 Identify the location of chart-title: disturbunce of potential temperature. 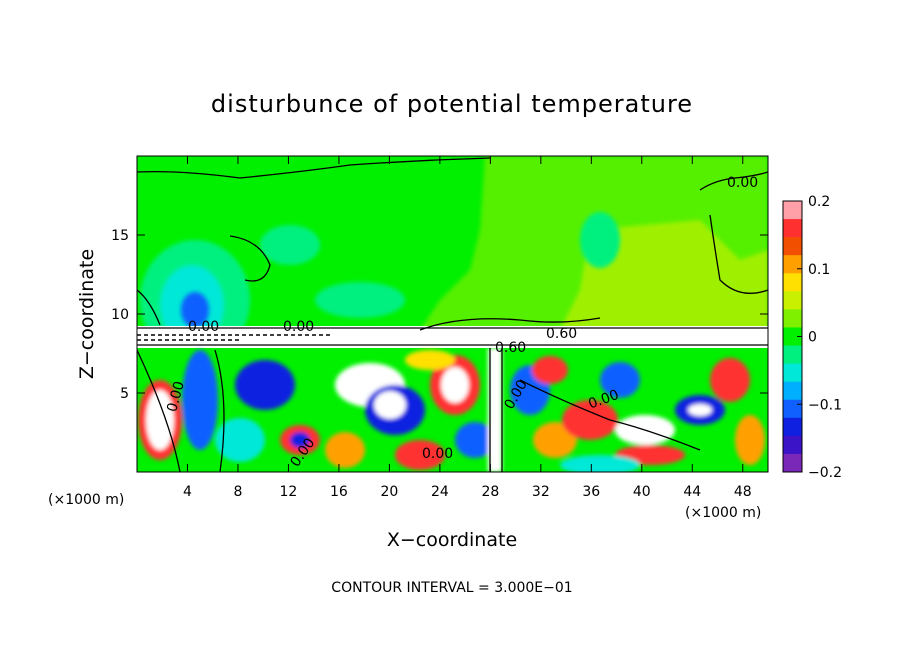
(452, 104).